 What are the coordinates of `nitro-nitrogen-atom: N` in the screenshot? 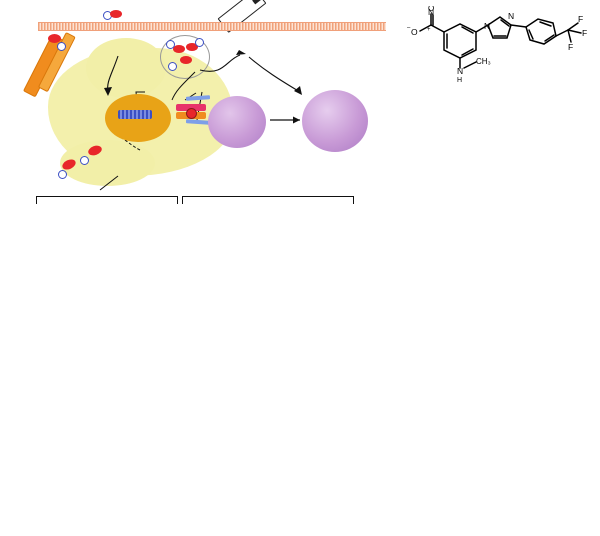 It's located at (431, 12).